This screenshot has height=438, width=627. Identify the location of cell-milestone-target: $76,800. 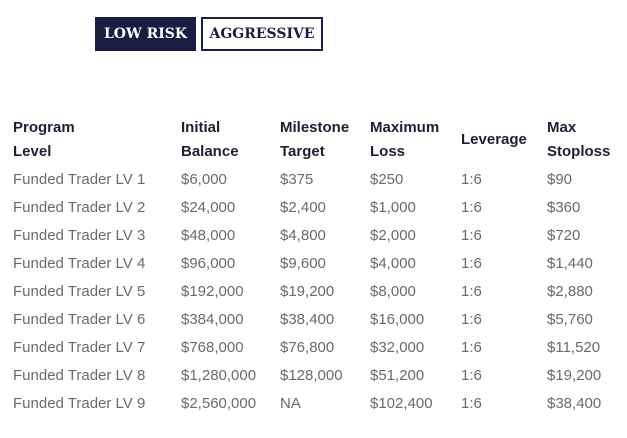
(307, 347).